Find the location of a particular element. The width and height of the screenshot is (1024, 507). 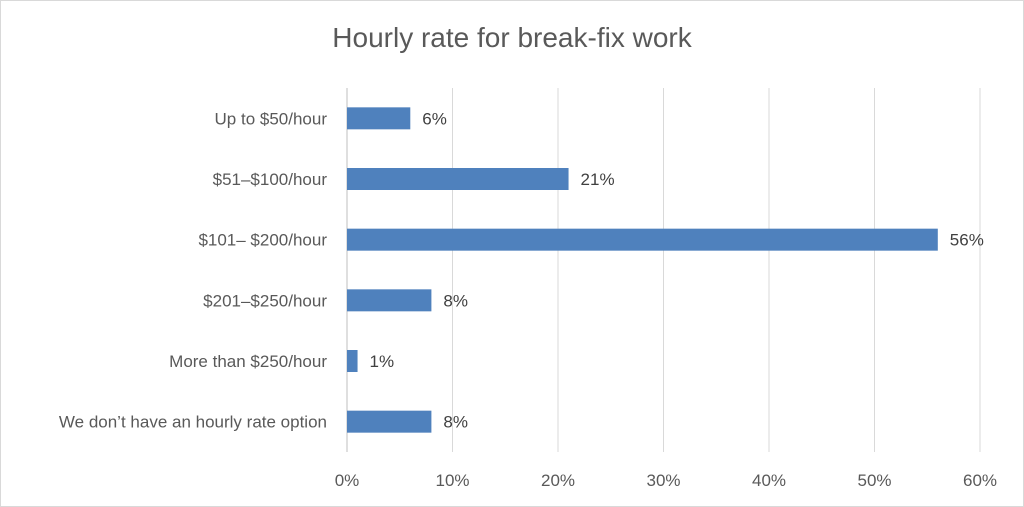

x-tick-label: 60% is located at coordinates (980, 480).